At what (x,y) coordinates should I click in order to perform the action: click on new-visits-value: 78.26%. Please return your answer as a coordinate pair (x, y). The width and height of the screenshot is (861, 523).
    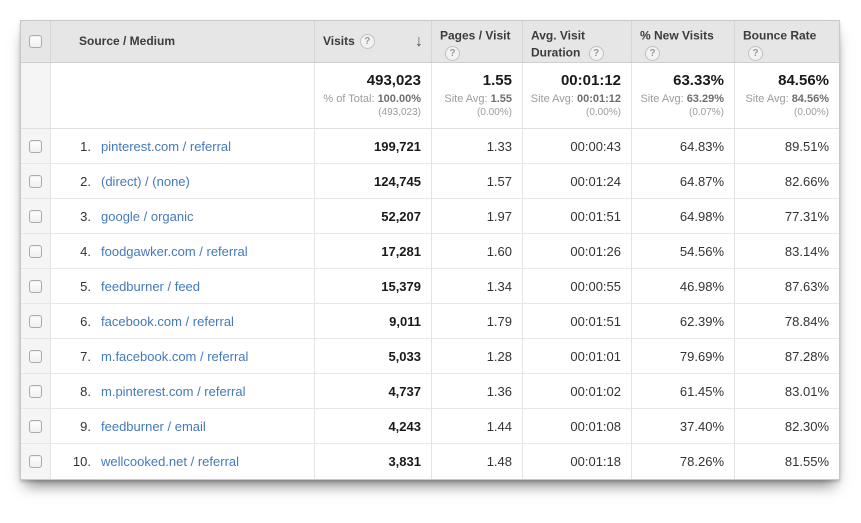
    Looking at the image, I should click on (683, 461).